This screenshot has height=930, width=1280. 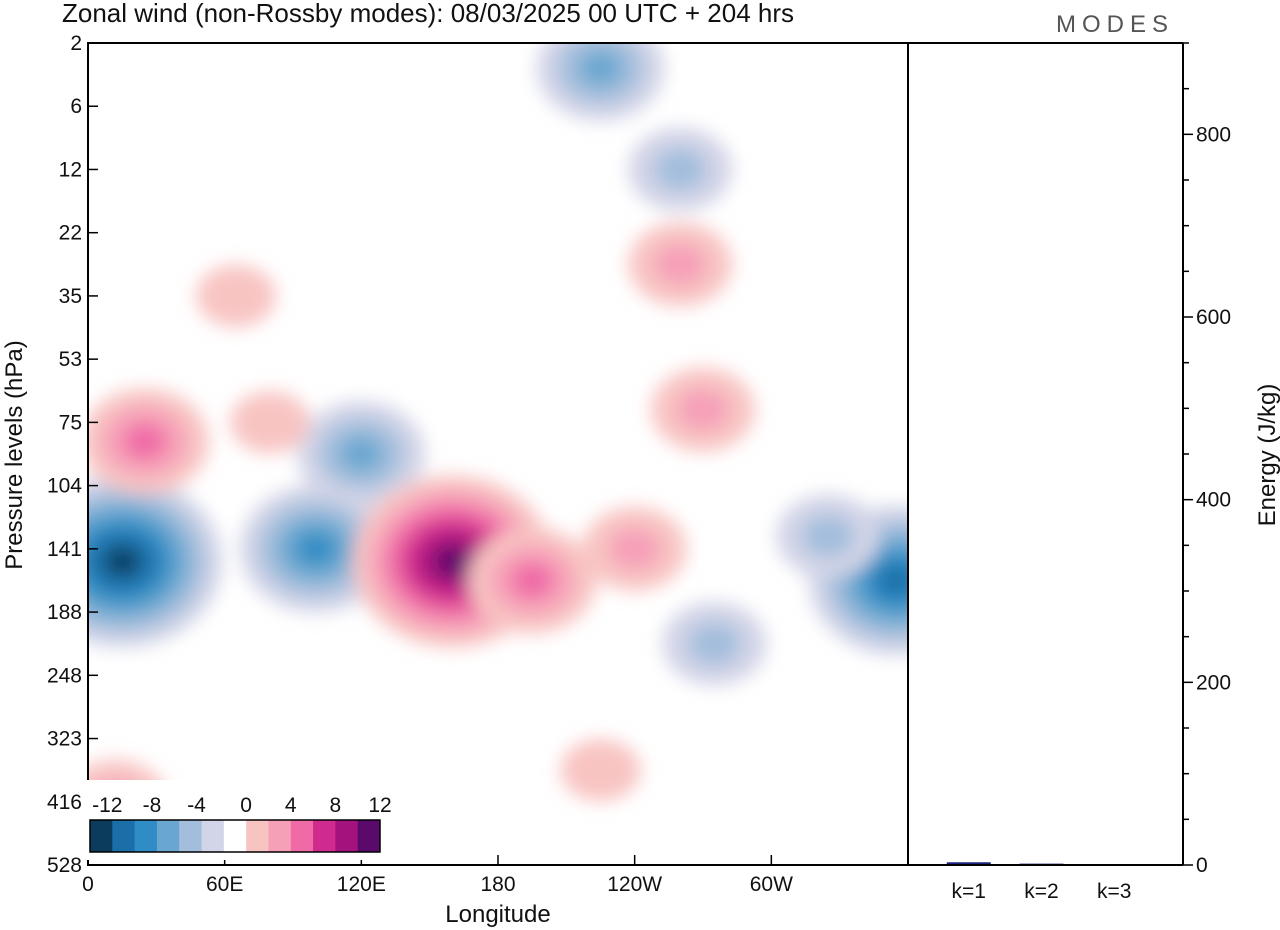 I want to click on colorbar-label: 0, so click(x=246, y=805).